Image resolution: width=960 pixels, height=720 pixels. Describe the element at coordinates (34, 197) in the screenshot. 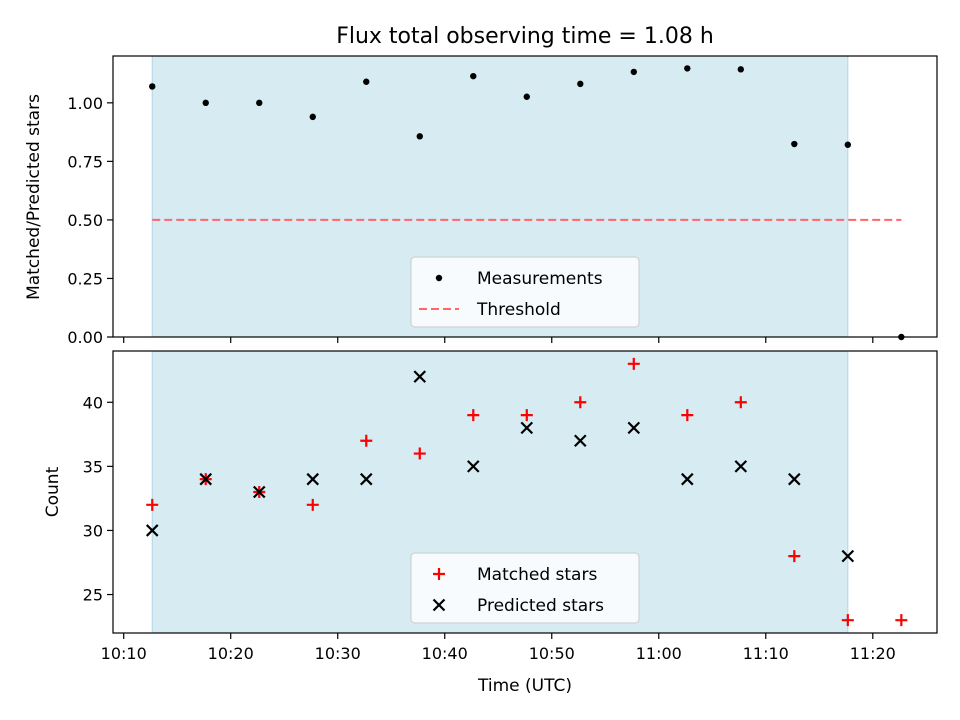

I see `y-axis-label-top: Matched/Predicted stars` at that location.